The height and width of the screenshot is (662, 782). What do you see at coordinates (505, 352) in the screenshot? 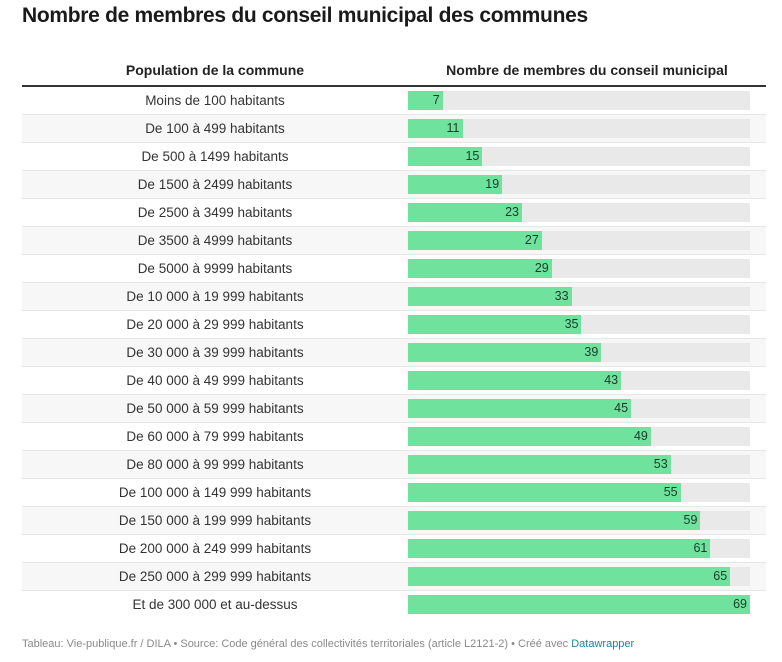
I see `bar: 39` at bounding box center [505, 352].